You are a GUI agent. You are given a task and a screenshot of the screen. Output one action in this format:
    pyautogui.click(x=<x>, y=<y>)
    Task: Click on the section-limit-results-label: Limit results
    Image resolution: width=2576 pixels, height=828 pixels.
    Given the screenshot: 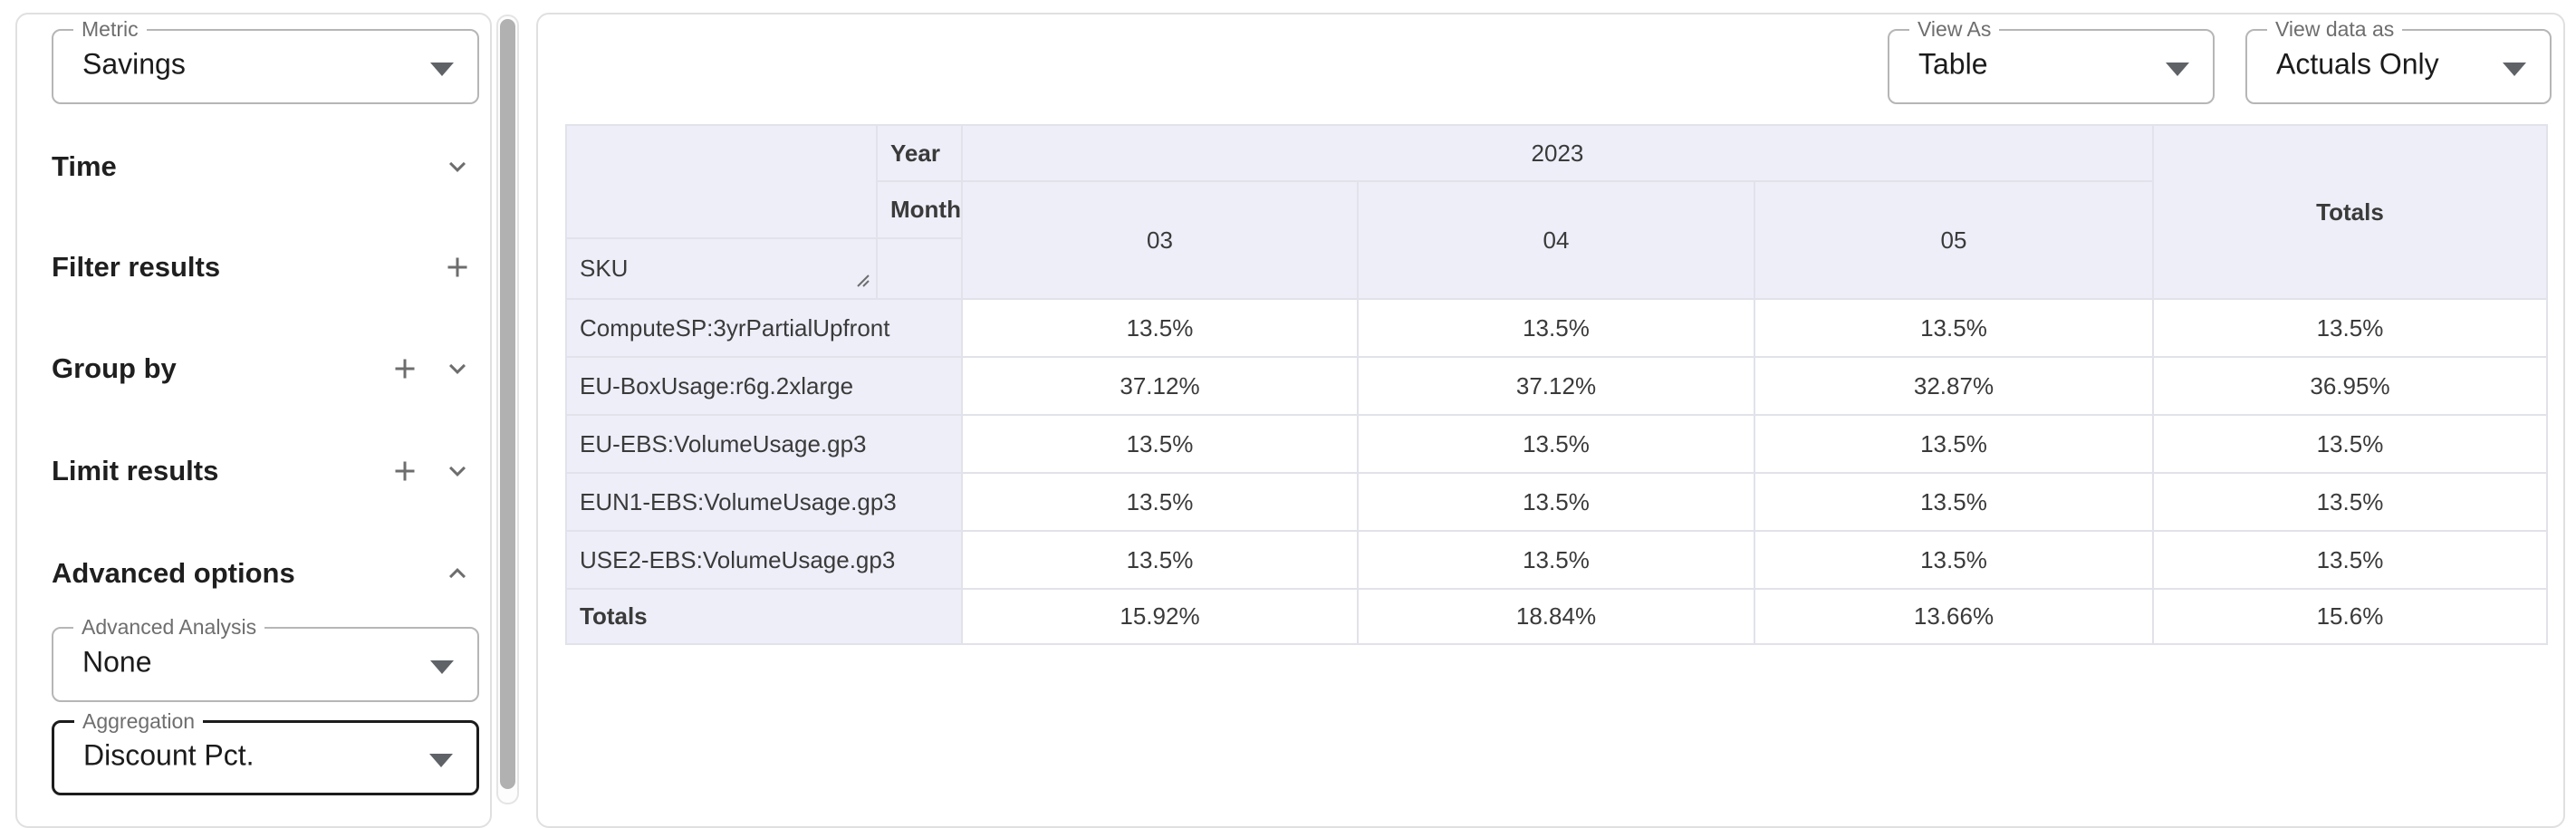 What is the action you would take?
    pyautogui.click(x=135, y=470)
    